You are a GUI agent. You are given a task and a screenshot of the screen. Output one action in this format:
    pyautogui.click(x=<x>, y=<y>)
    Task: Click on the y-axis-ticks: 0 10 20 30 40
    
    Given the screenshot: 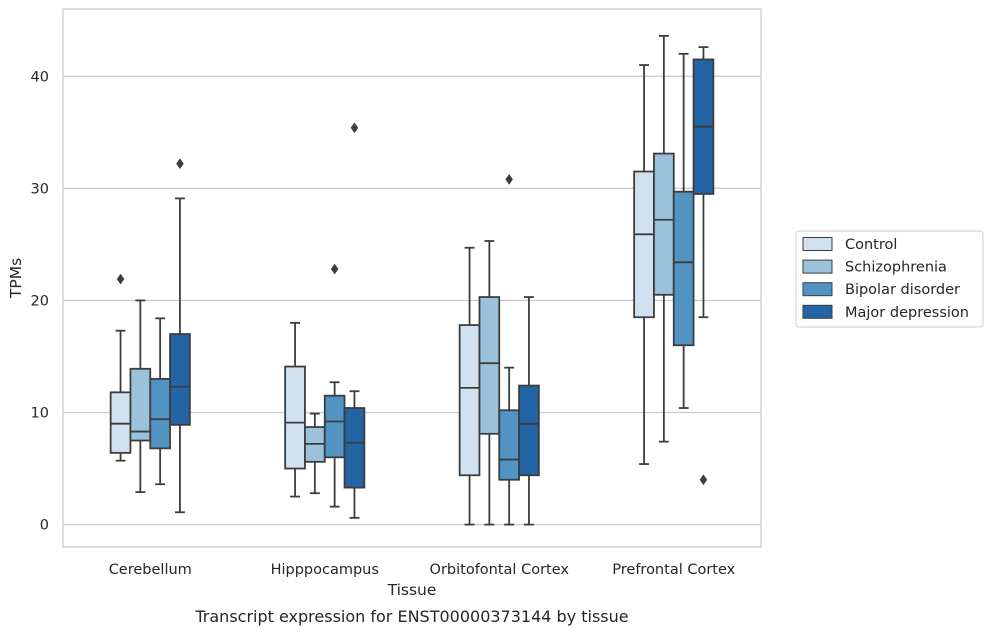 What is the action you would take?
    pyautogui.click(x=40, y=301)
    